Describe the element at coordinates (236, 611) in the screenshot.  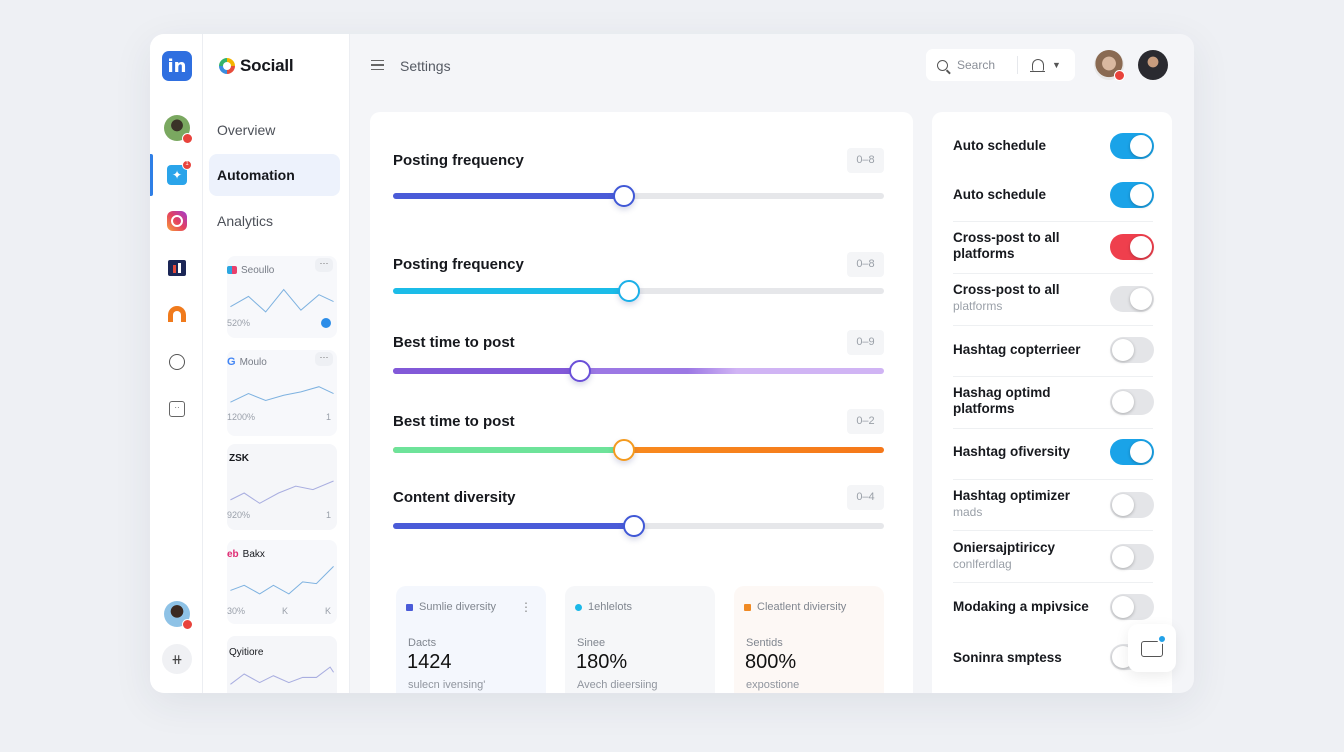
I see `mini-card-value: 30%` at that location.